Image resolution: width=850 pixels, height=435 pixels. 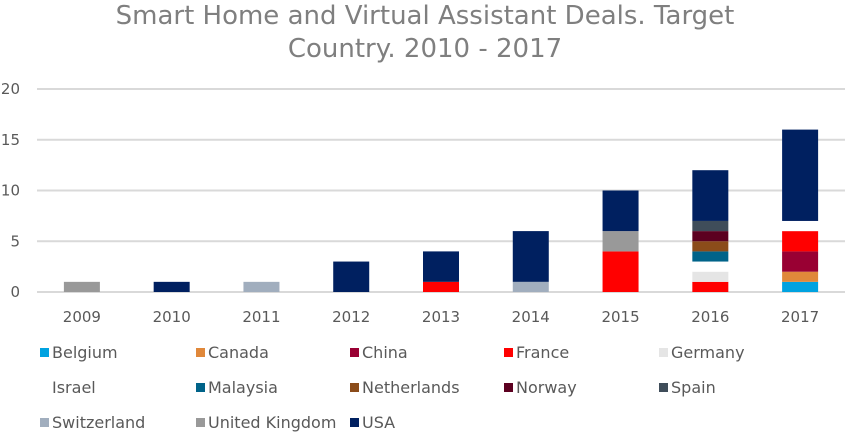 I want to click on x-tick-label: 2010, so click(x=172, y=317).